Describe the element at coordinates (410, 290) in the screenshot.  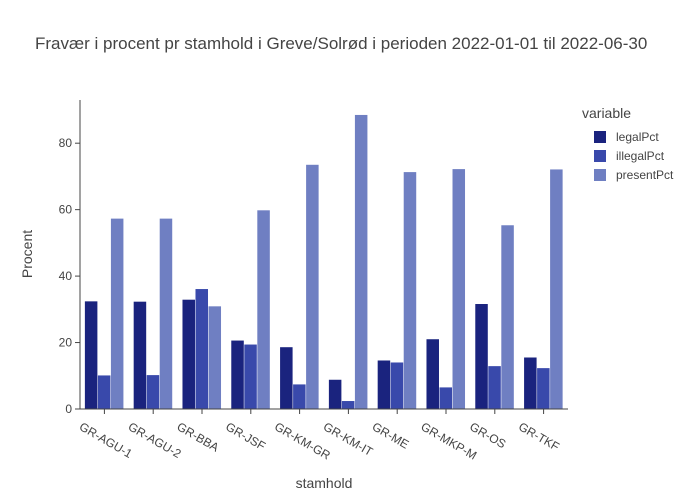
I see `bar-presentPct-GR-ME` at that location.